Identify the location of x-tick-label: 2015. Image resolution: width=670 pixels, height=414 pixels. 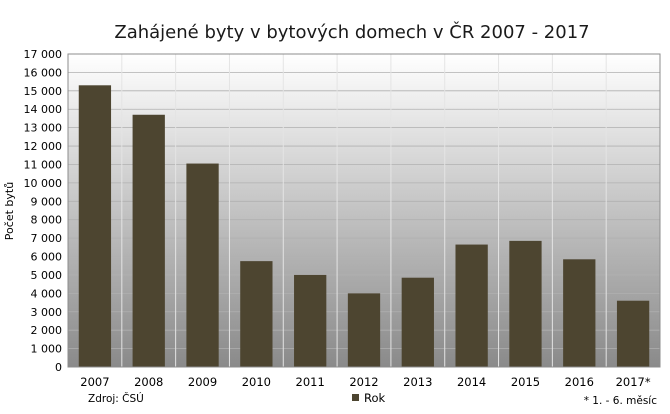
(525, 382).